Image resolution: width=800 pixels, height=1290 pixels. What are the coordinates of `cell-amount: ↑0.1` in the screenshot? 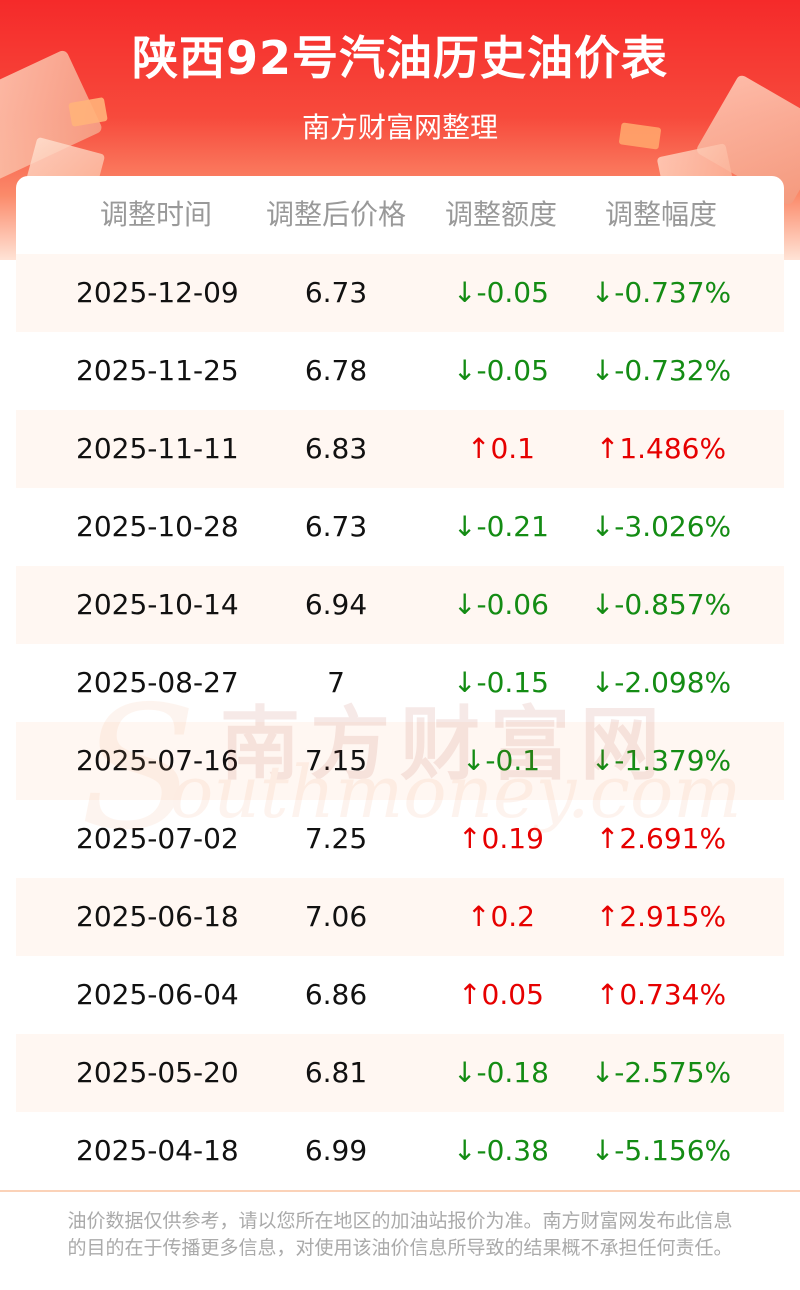 It's located at (501, 448).